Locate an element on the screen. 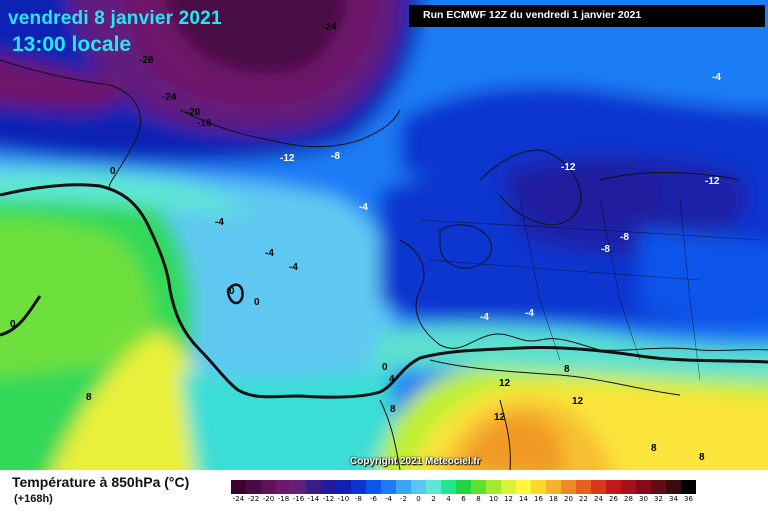 The height and width of the screenshot is (512, 768). scale-tick-label: 36 is located at coordinates (688, 499).